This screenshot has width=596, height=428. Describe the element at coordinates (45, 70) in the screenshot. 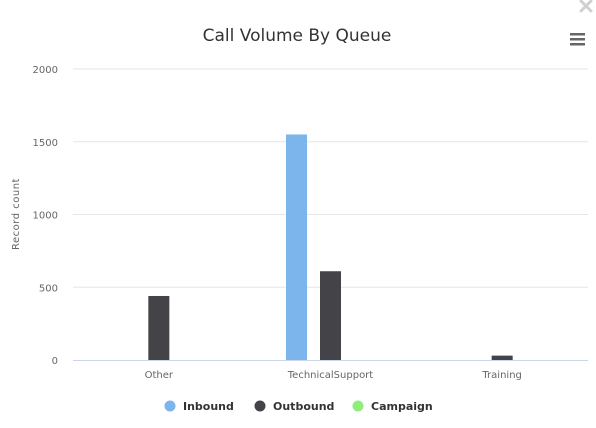

I see `y-tick-label: 2000` at that location.